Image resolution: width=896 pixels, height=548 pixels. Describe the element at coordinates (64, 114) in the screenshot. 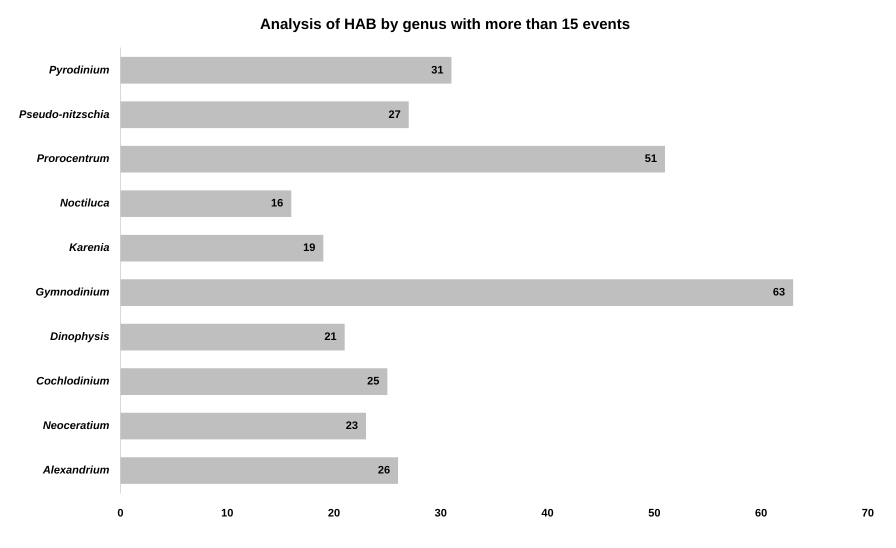

I see `y-tick-label: Pseudo-nitzschia` at that location.